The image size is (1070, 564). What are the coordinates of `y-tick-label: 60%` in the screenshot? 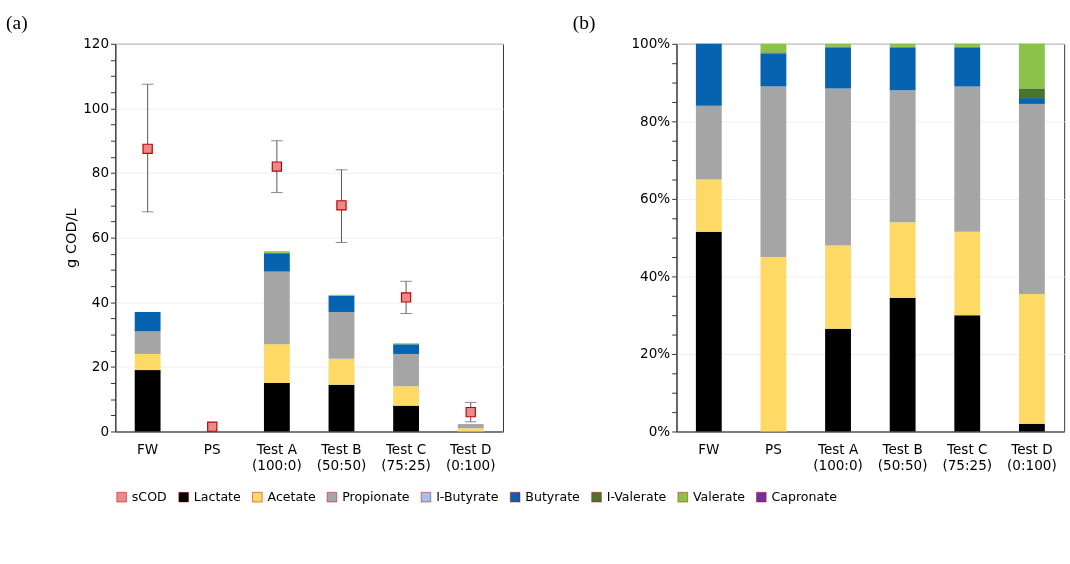 It's located at (655, 198).